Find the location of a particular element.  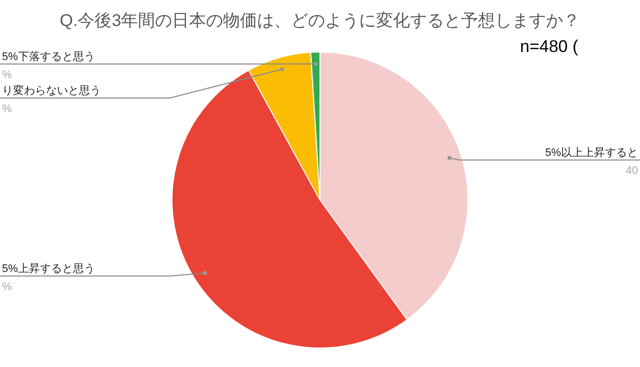

title: Q.今後3年間の日本の物価は、どのように変化すると予想しますか？ is located at coordinates (320, 20).